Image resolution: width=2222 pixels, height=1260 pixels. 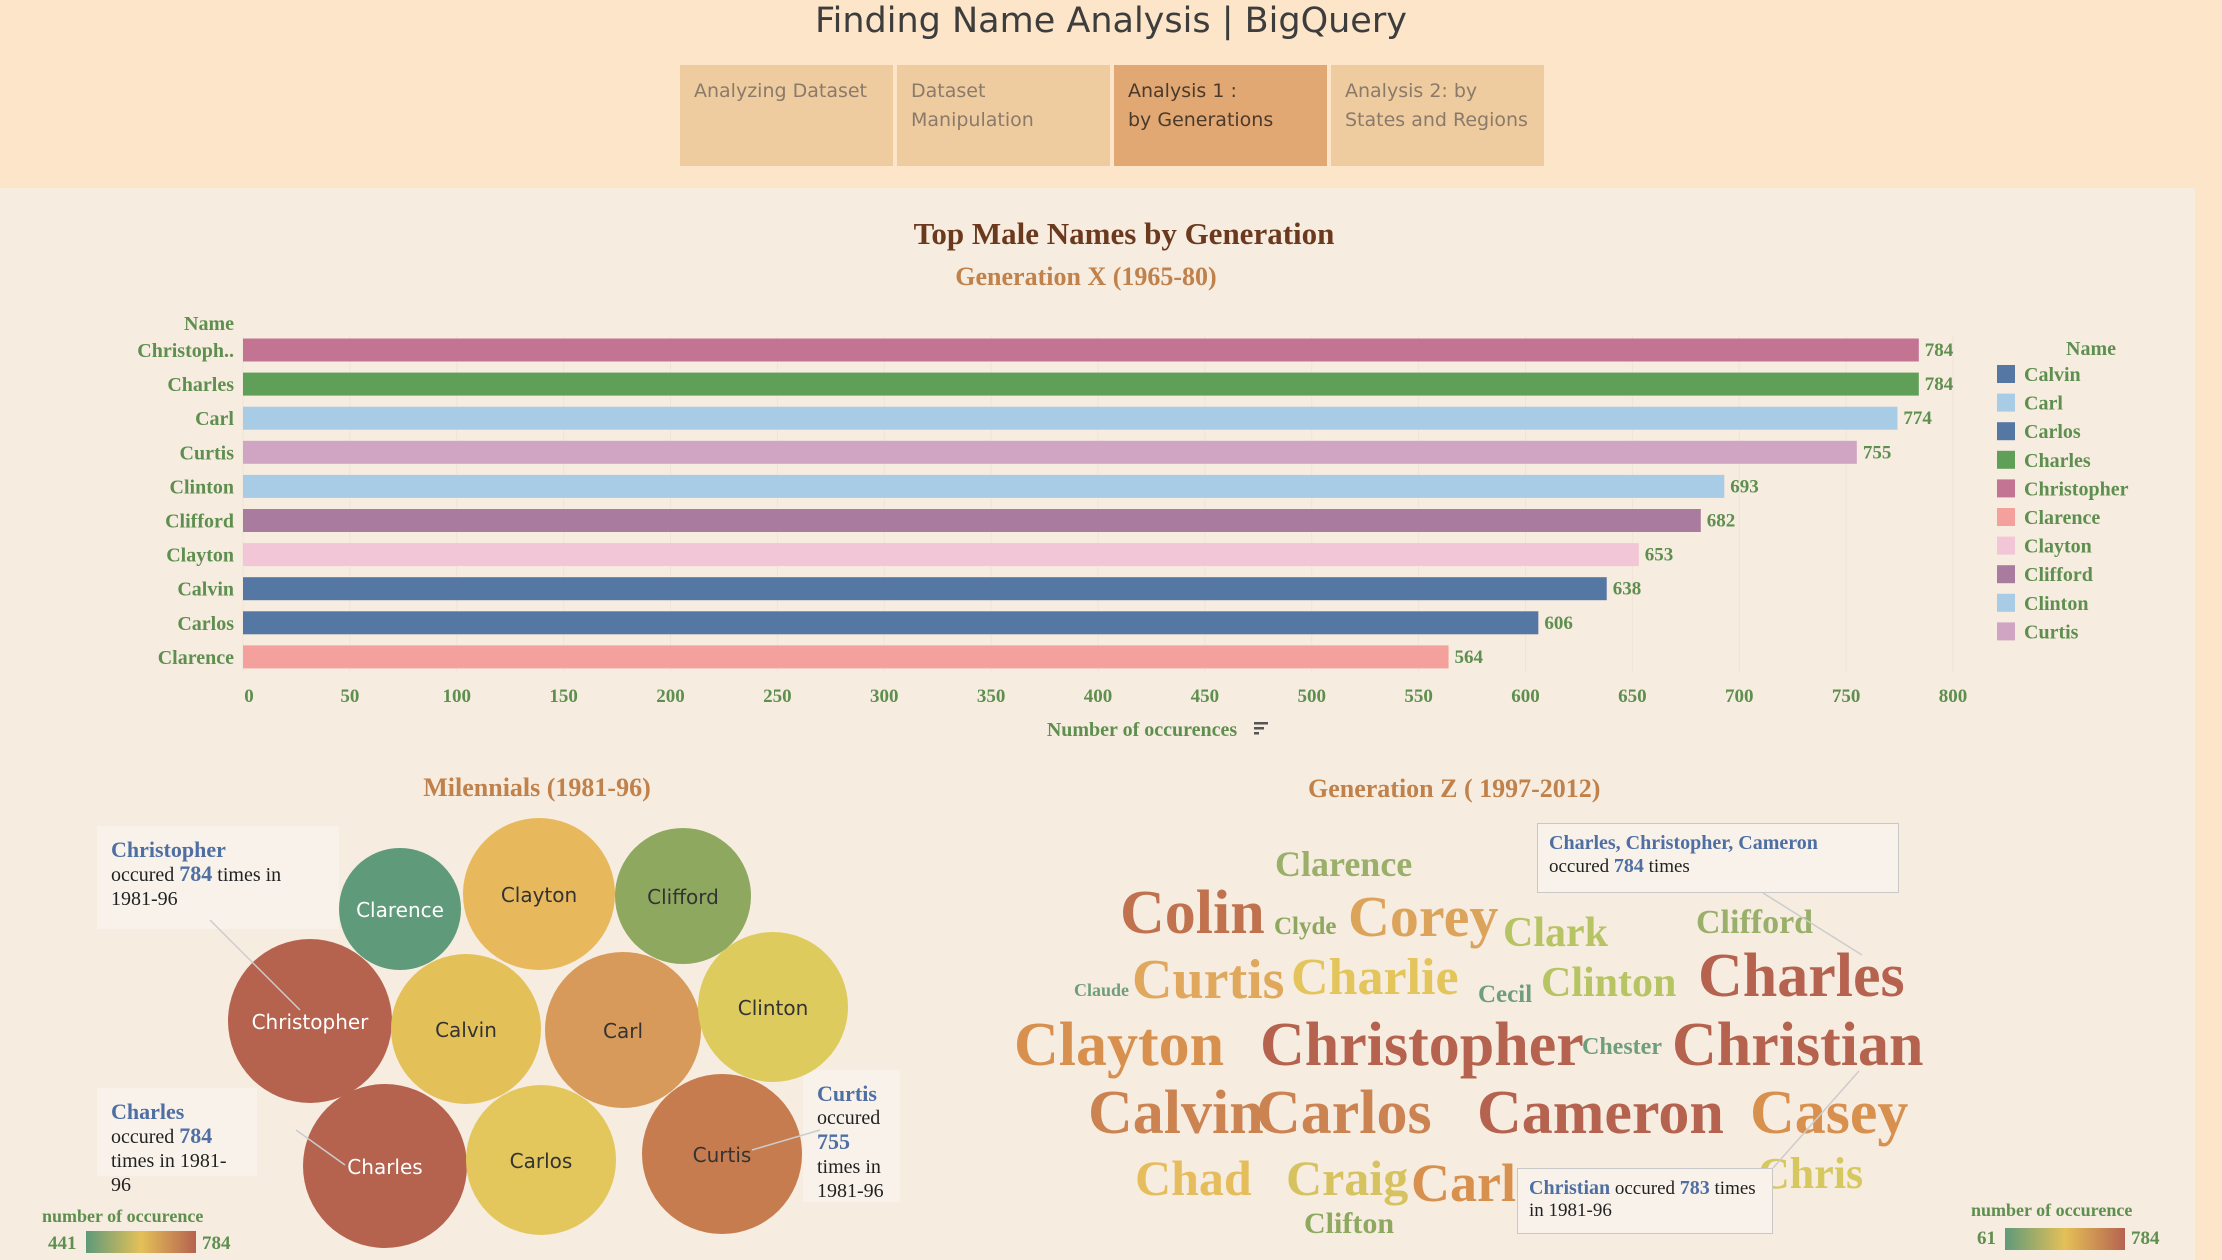 What do you see at coordinates (1347, 1178) in the screenshot?
I see `word-craig: Craig` at bounding box center [1347, 1178].